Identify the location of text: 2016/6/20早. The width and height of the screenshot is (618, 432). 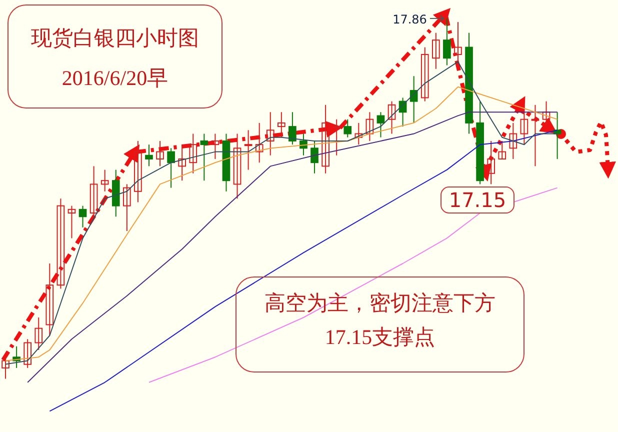
(115, 78).